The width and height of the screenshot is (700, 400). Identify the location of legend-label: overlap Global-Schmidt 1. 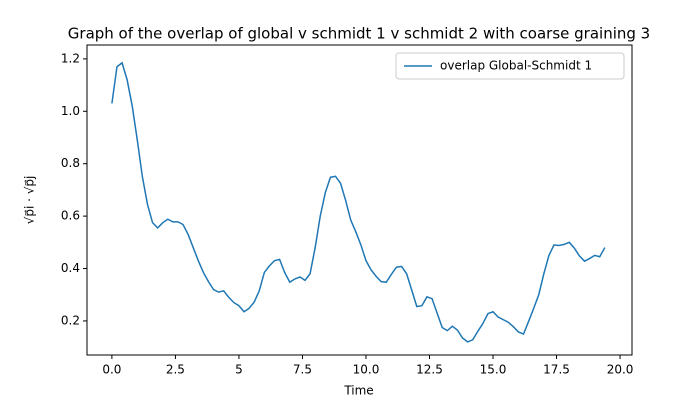
(516, 66).